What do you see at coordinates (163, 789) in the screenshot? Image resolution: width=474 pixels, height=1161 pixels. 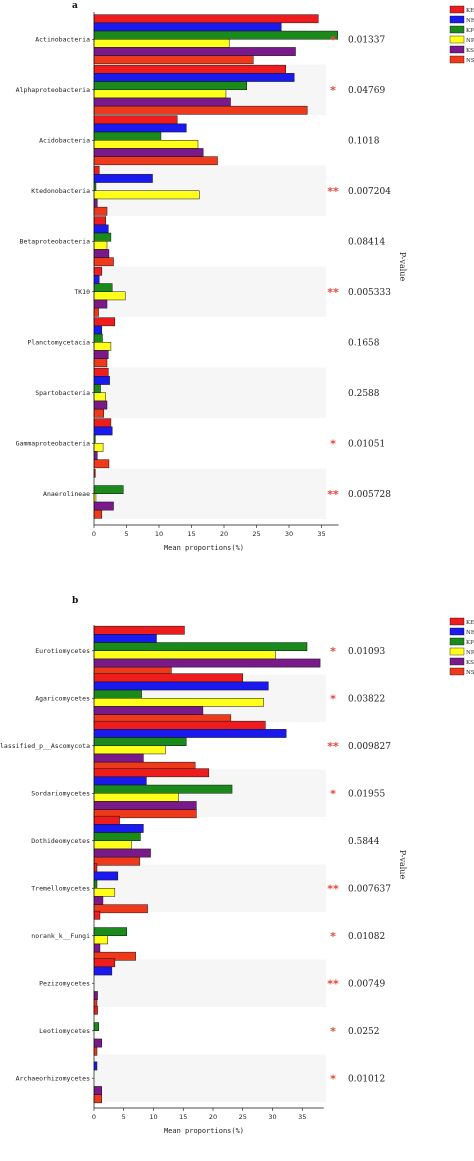 I see `bar-KP-Sordariomycetes` at bounding box center [163, 789].